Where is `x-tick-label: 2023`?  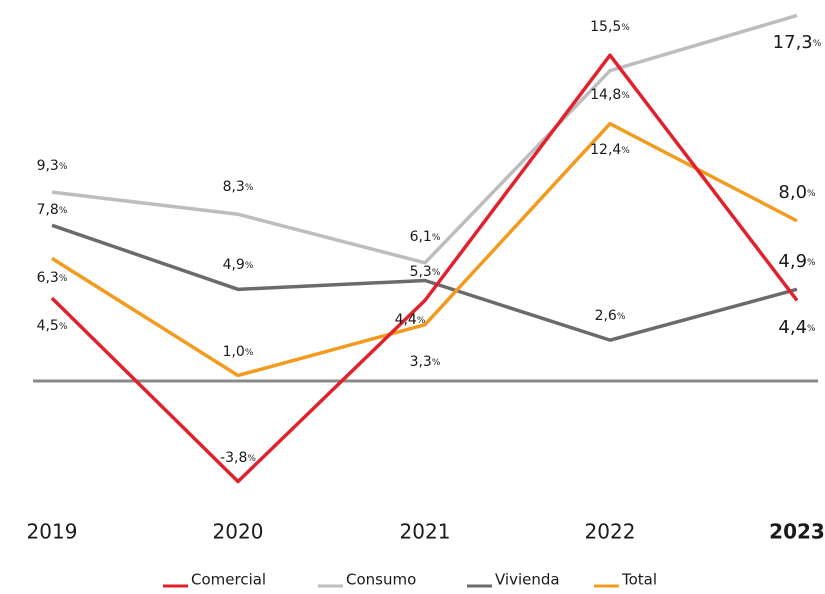
x-tick-label: 2023 is located at coordinates (797, 532).